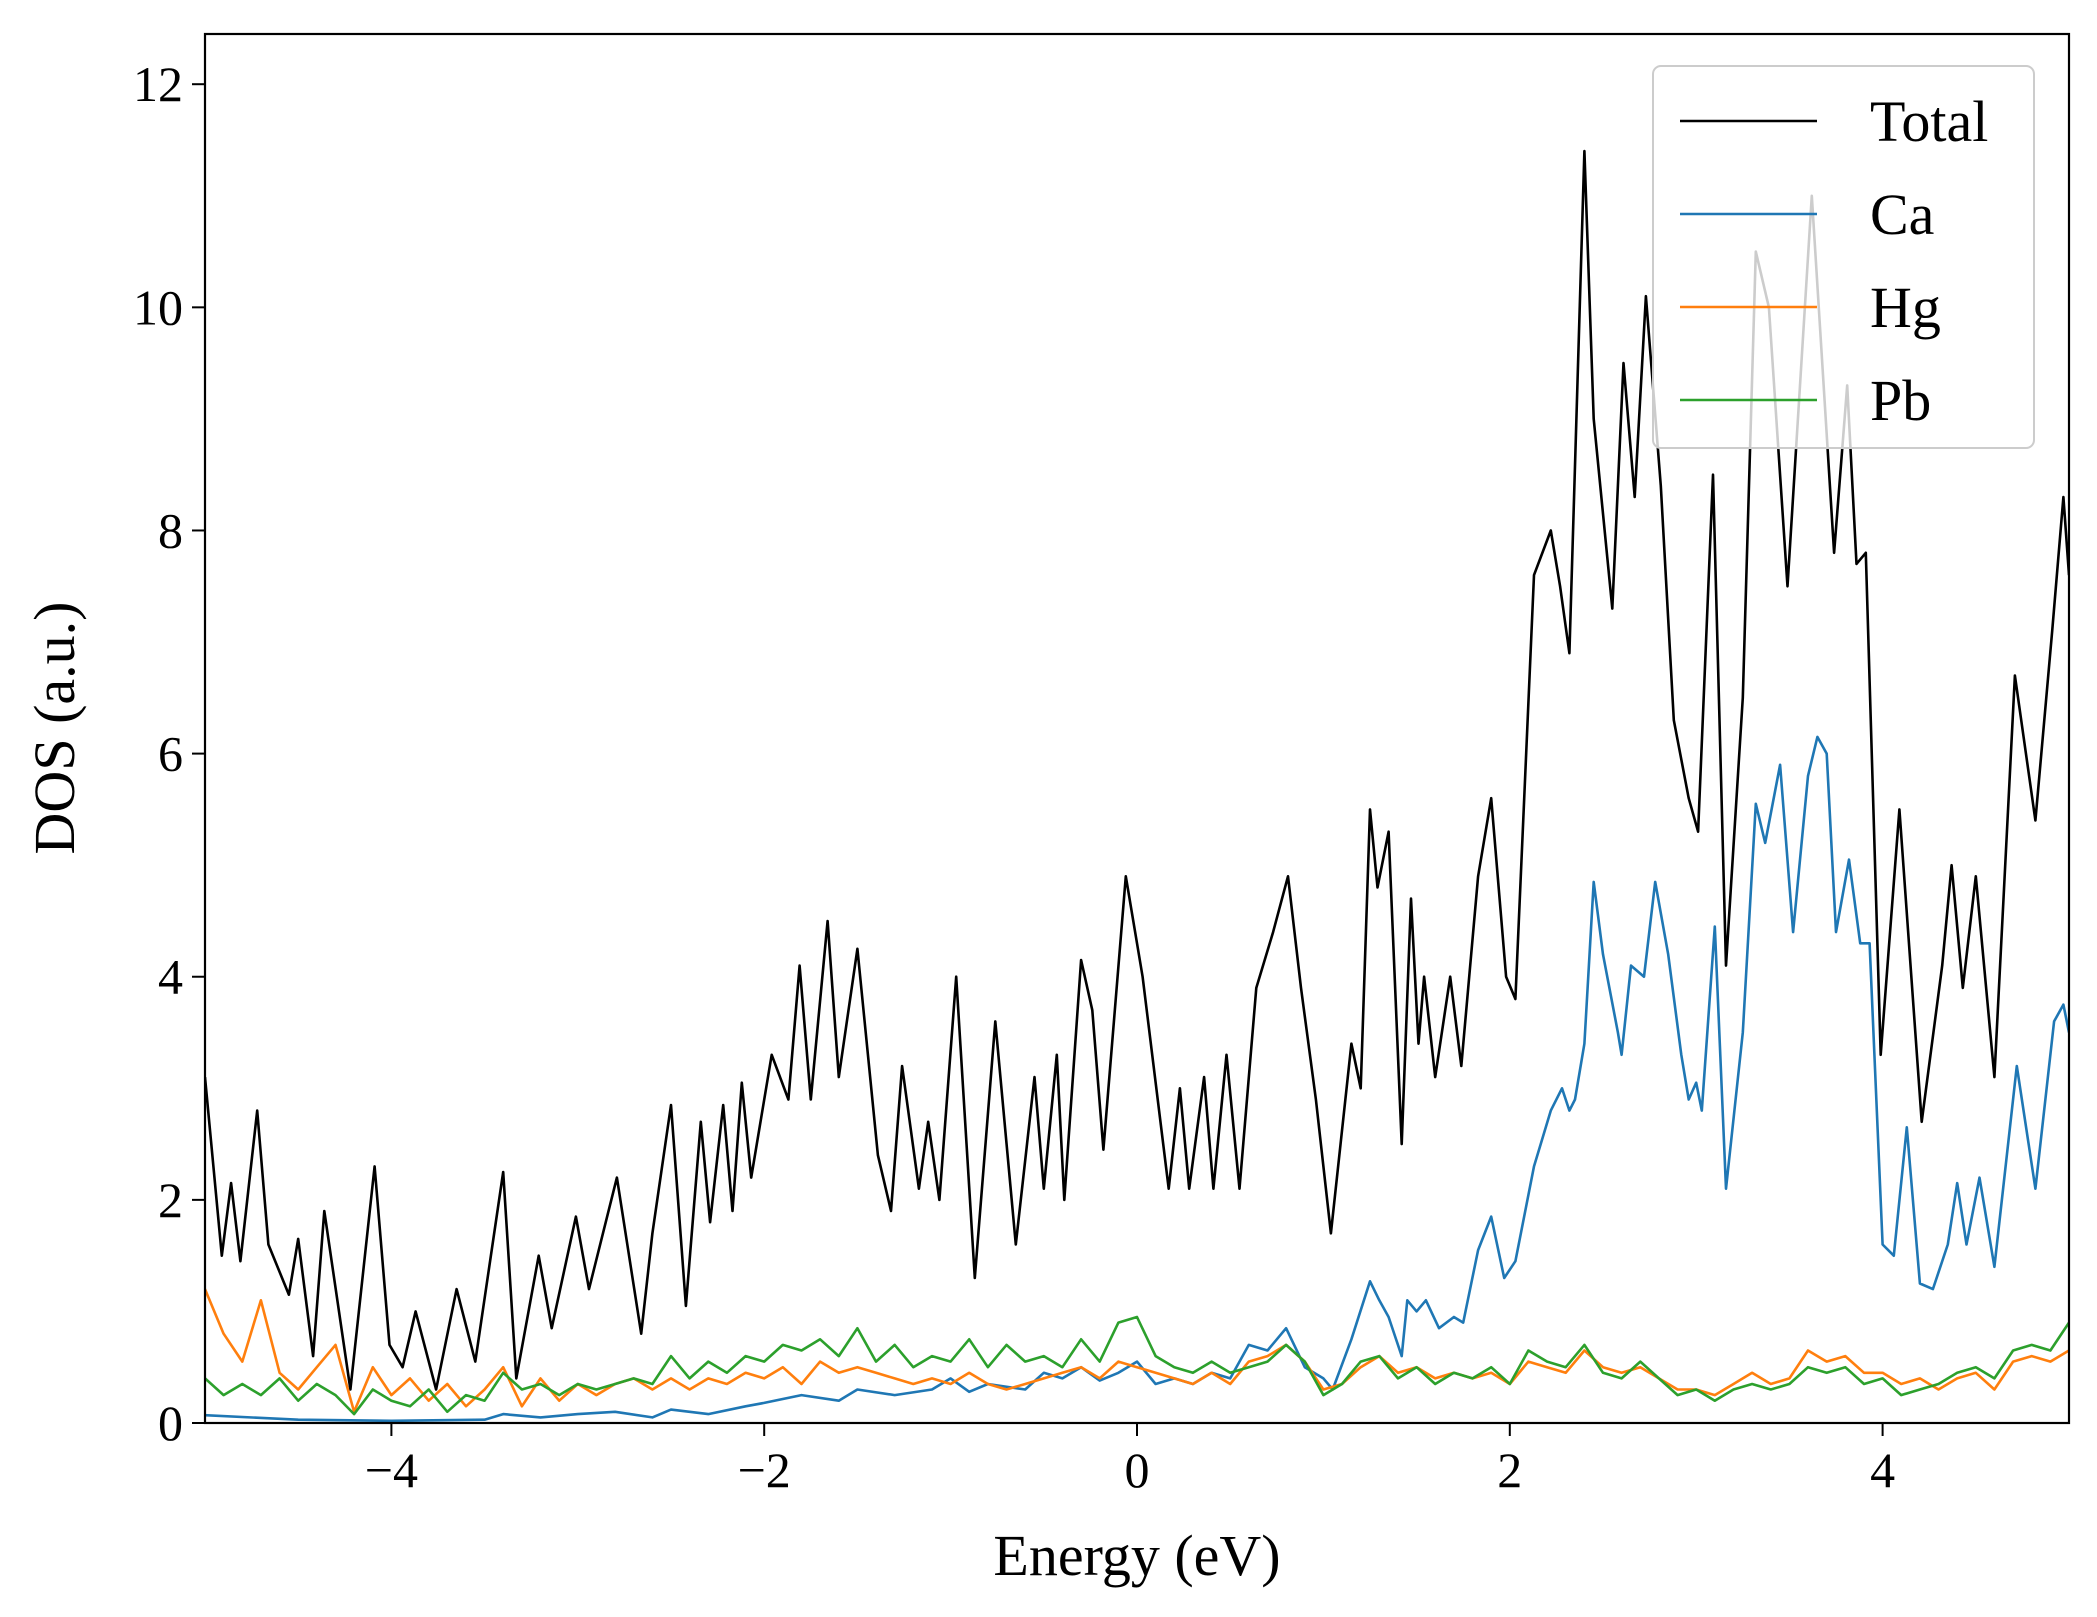 Image resolution: width=2097 pixels, height=1617 pixels. I want to click on y-tick-label: 4, so click(170, 977).